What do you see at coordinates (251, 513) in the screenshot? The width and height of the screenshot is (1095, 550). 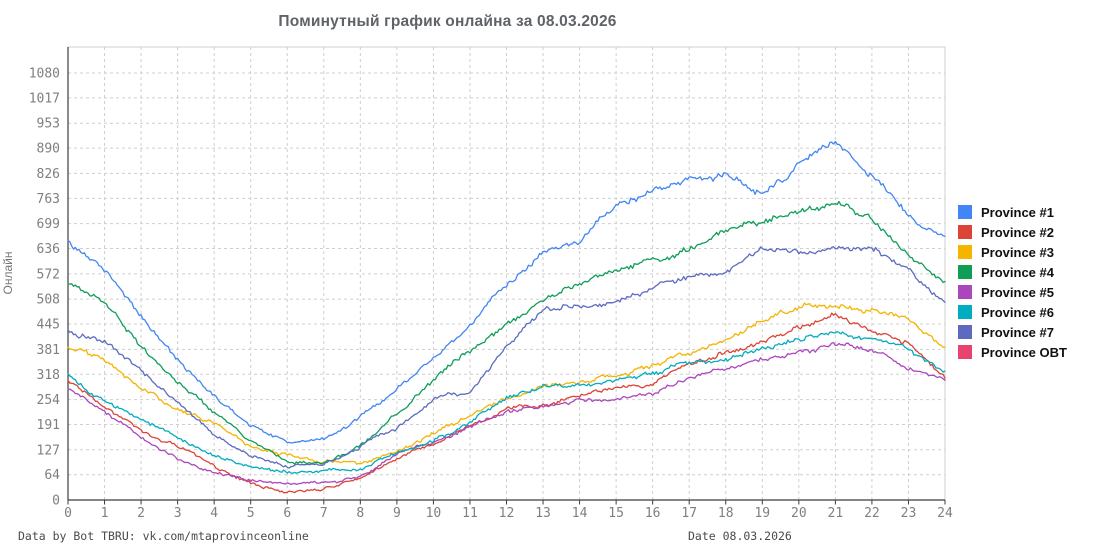 I see `x-tick-label: 5` at bounding box center [251, 513].